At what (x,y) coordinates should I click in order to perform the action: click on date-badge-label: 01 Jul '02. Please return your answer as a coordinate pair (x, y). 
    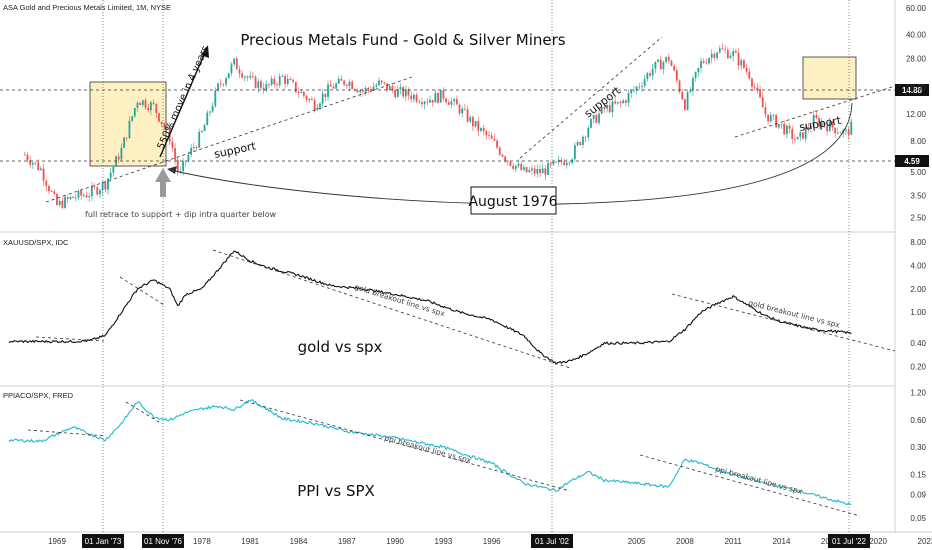
    Looking at the image, I should click on (552, 541).